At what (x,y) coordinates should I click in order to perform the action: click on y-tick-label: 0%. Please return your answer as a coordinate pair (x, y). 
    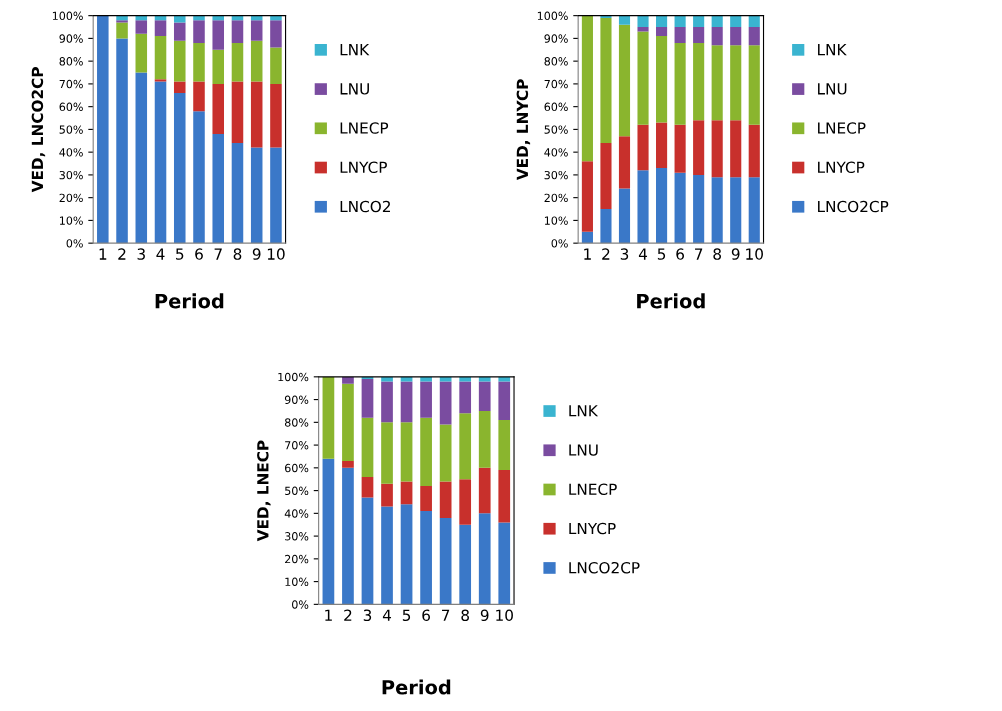
    Looking at the image, I should click on (559, 243).